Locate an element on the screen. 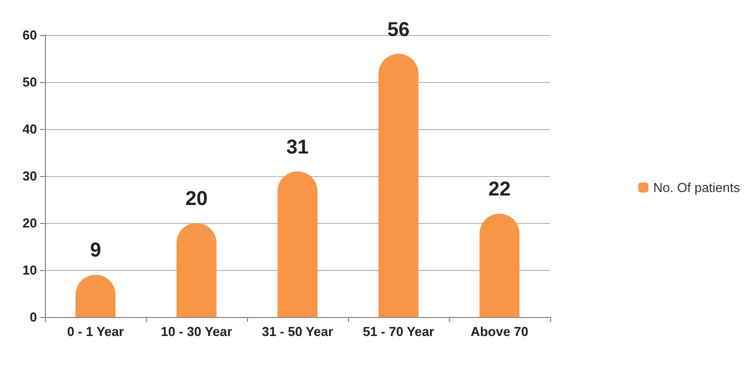 The height and width of the screenshot is (375, 750). data-label: 20 is located at coordinates (196, 199).